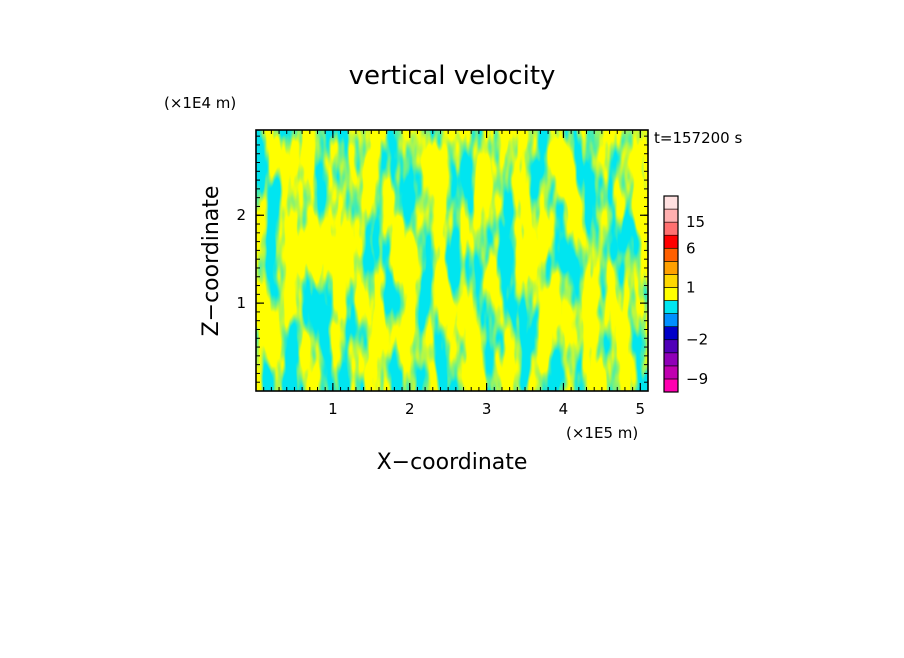 This screenshot has height=658, width=904. I want to click on y-unit-label: (×1E4 m), so click(200, 103).